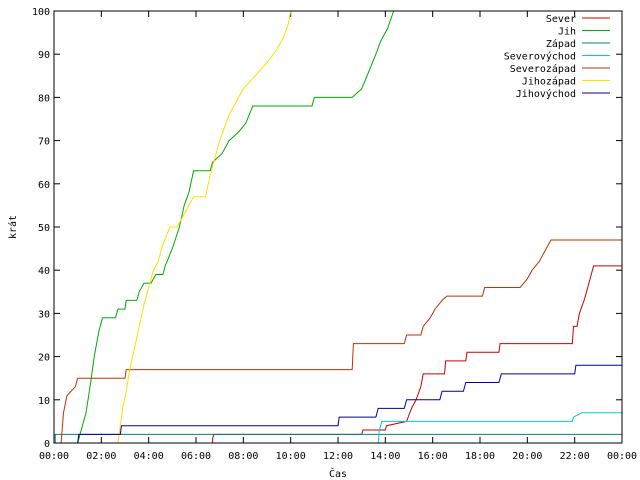 The image size is (640, 480). Describe the element at coordinates (567, 32) in the screenshot. I see `legend-label: Jih` at that location.